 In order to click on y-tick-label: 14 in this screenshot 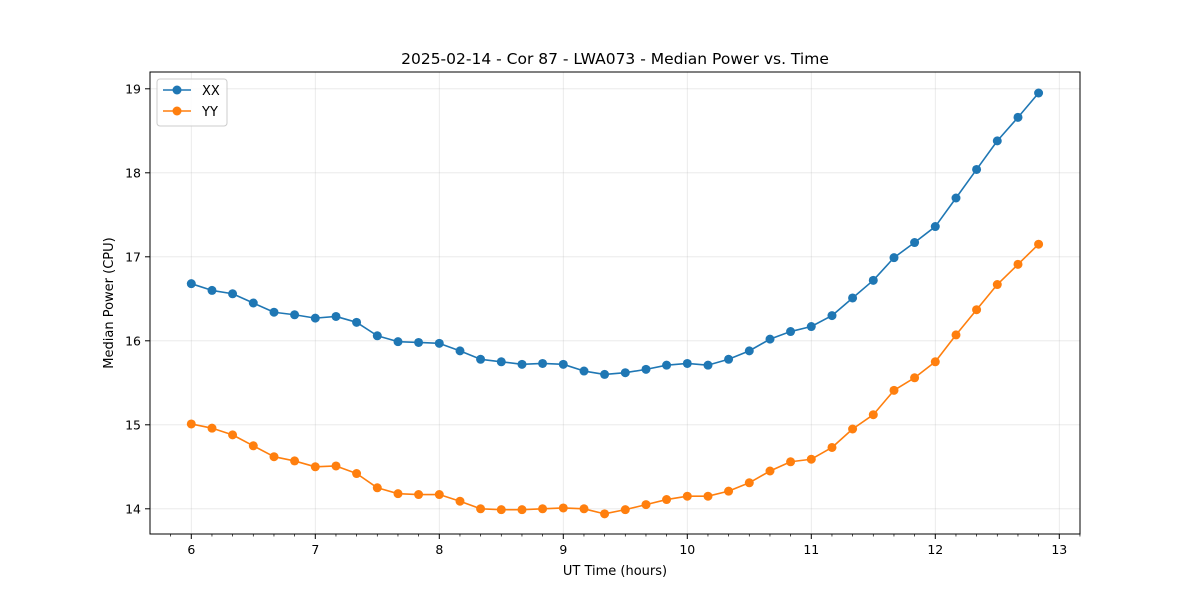, I will do `click(133, 508)`.